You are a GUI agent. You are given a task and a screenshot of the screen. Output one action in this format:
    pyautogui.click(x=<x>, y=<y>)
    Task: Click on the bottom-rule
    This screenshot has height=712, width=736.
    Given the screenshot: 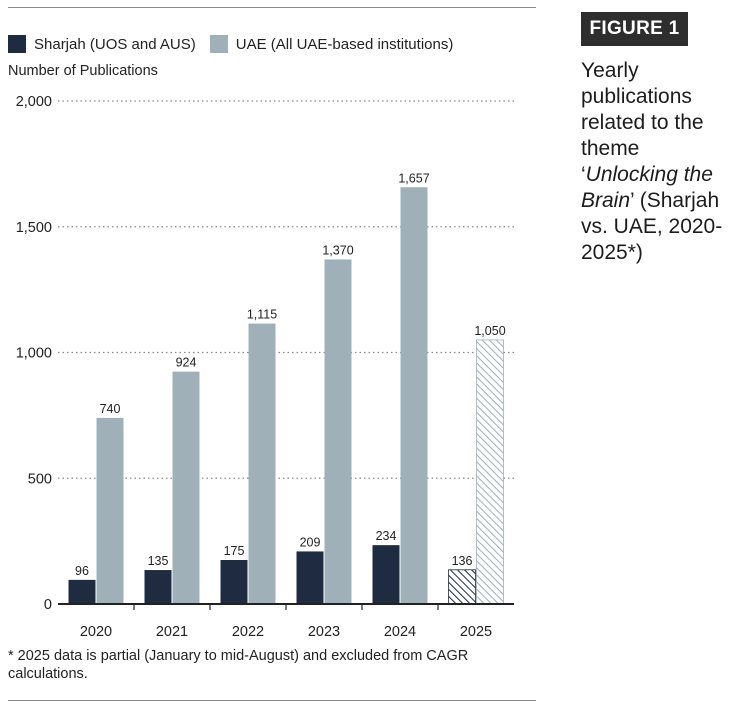 What is the action you would take?
    pyautogui.click(x=272, y=700)
    